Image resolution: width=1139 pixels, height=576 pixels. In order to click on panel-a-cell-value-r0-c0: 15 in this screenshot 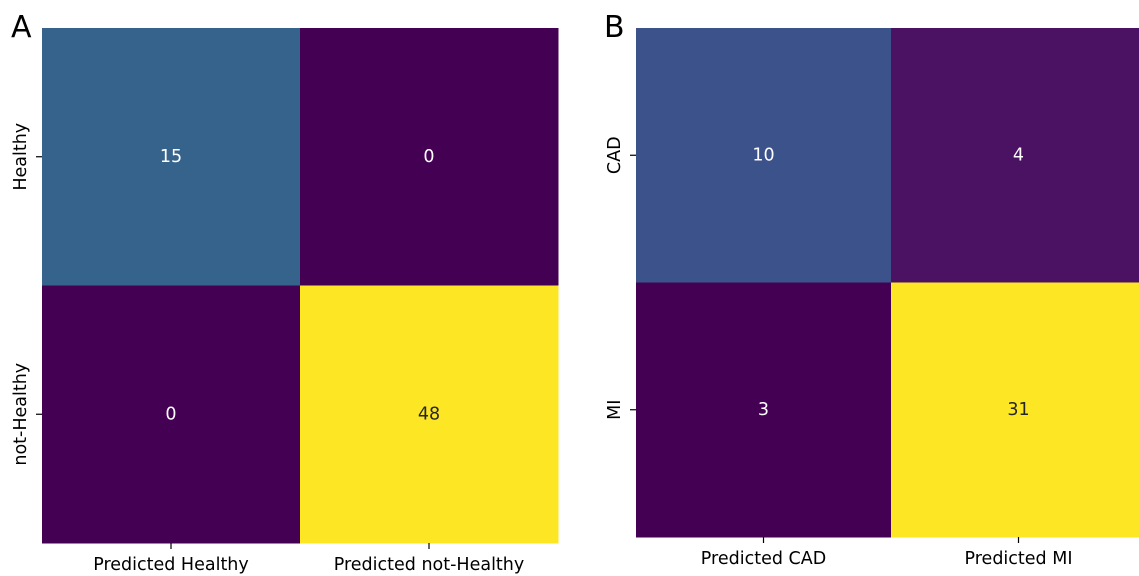, I will do `click(171, 157)`.